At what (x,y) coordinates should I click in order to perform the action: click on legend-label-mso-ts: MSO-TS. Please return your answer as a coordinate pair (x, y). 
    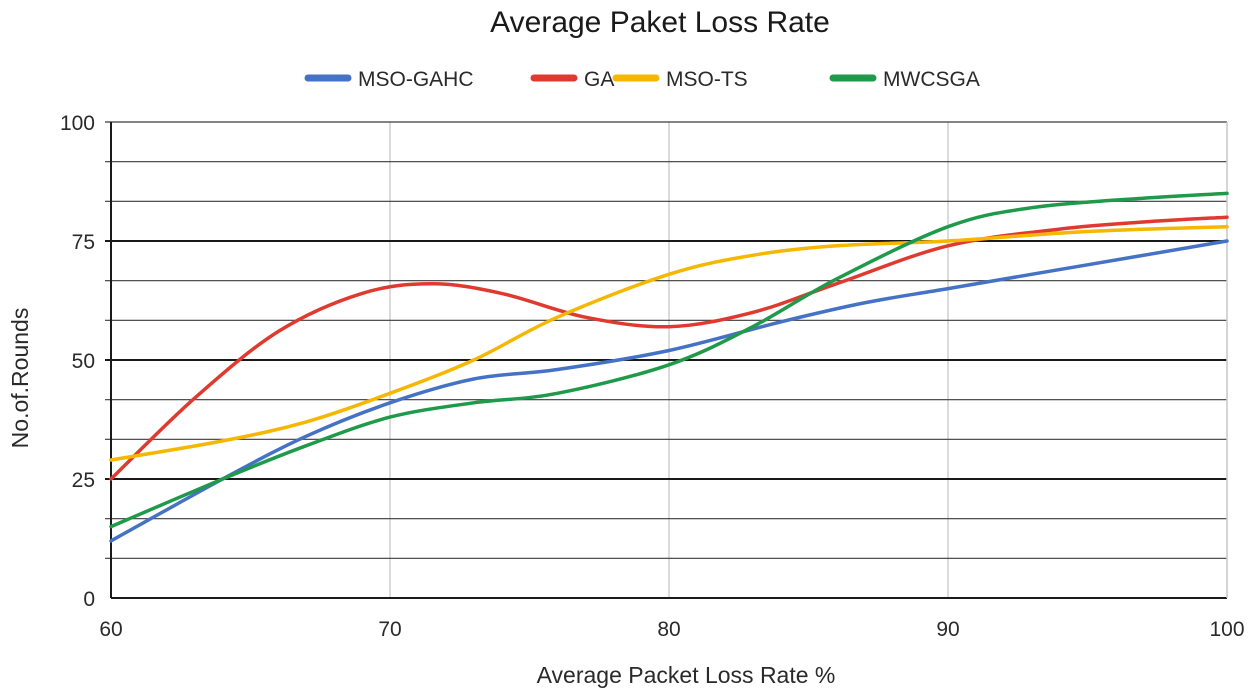
    Looking at the image, I should click on (707, 79).